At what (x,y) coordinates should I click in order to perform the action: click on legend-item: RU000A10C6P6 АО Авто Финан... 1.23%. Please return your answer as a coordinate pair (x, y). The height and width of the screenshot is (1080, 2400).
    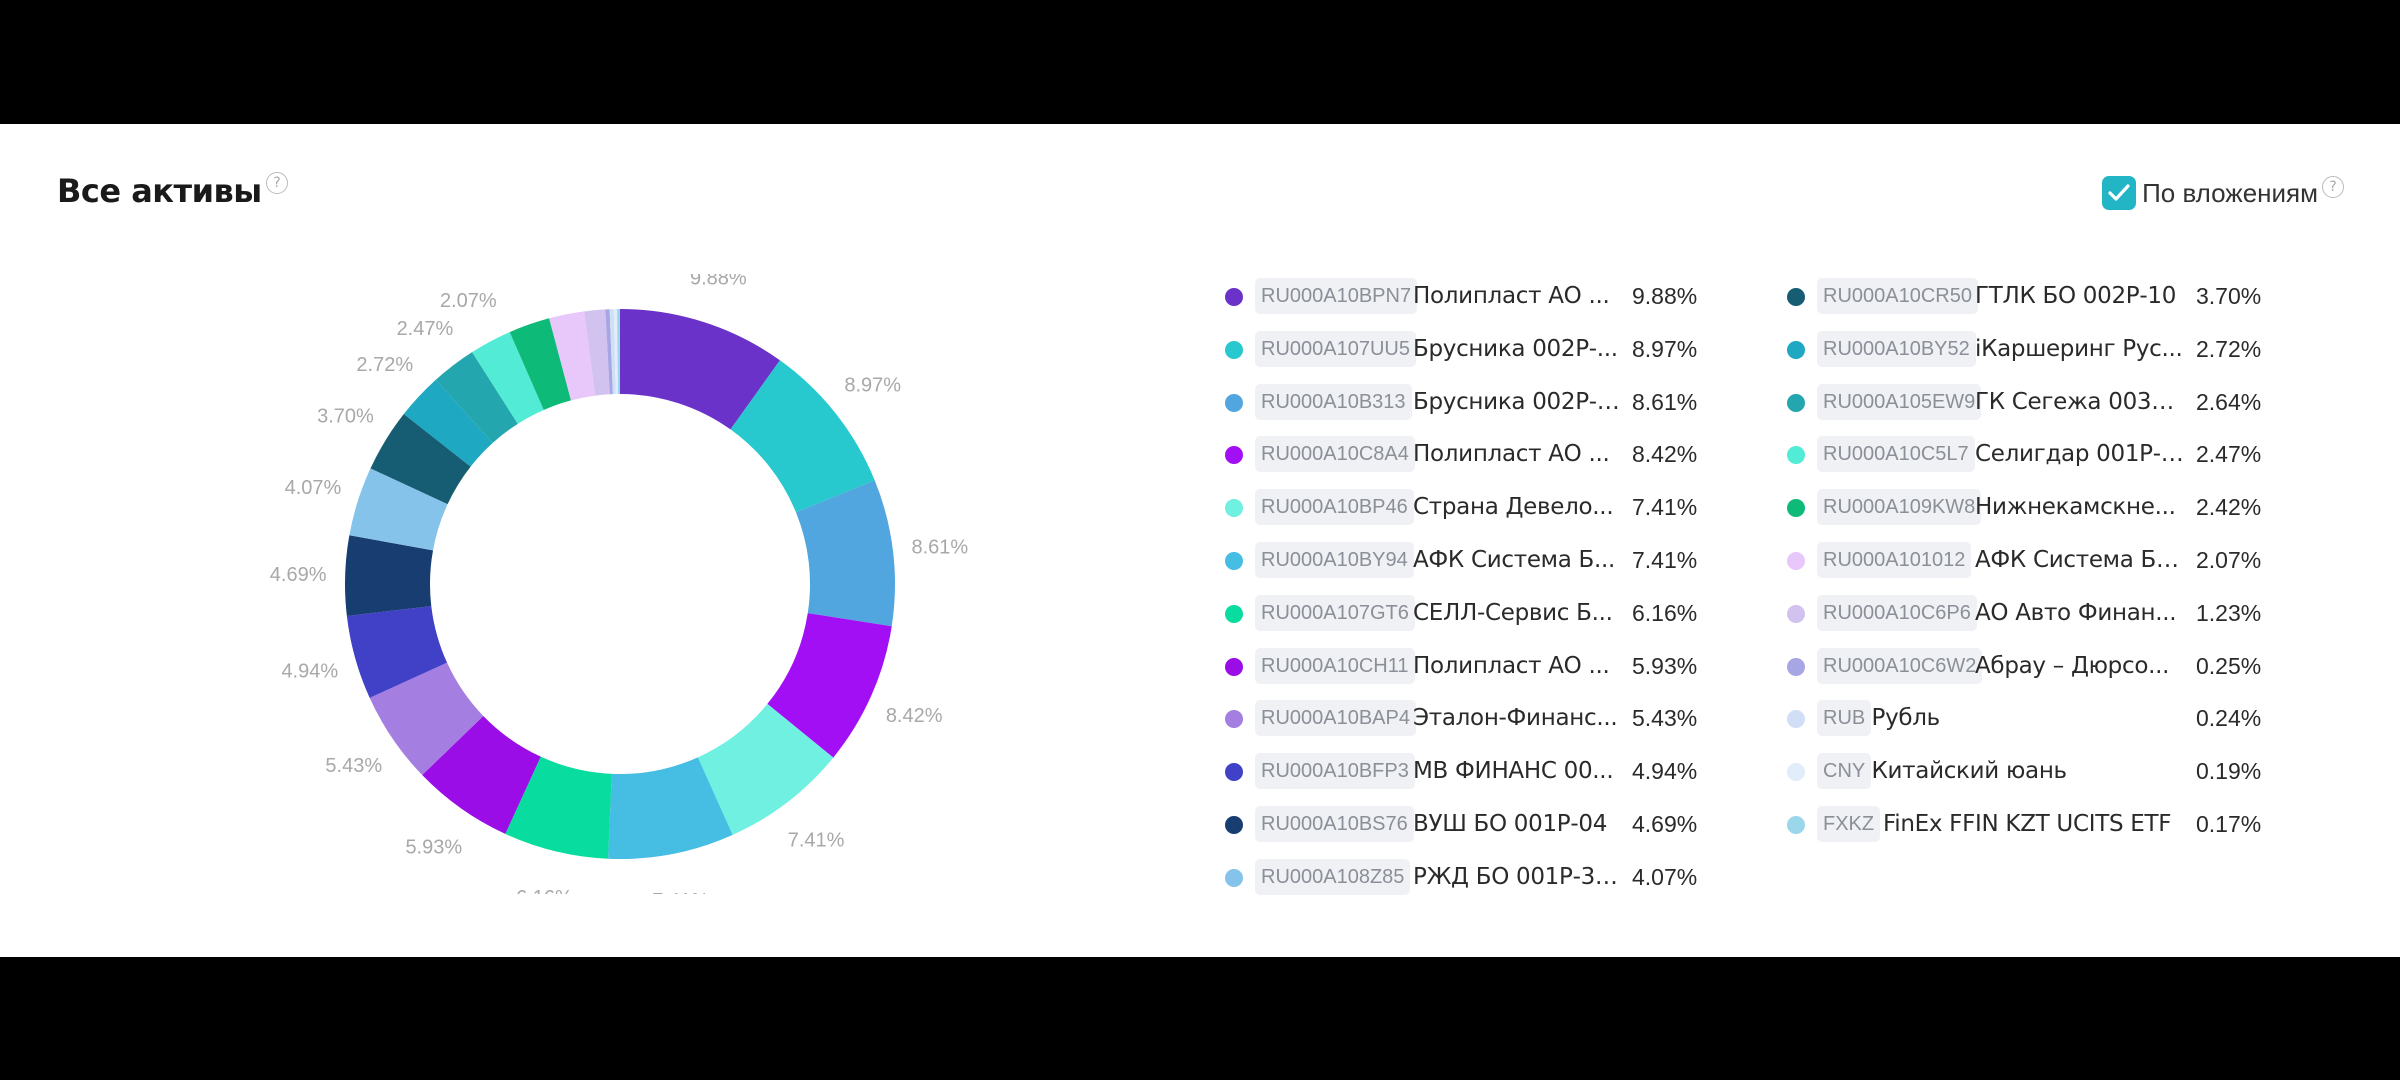
    Looking at the image, I should click on (2027, 613).